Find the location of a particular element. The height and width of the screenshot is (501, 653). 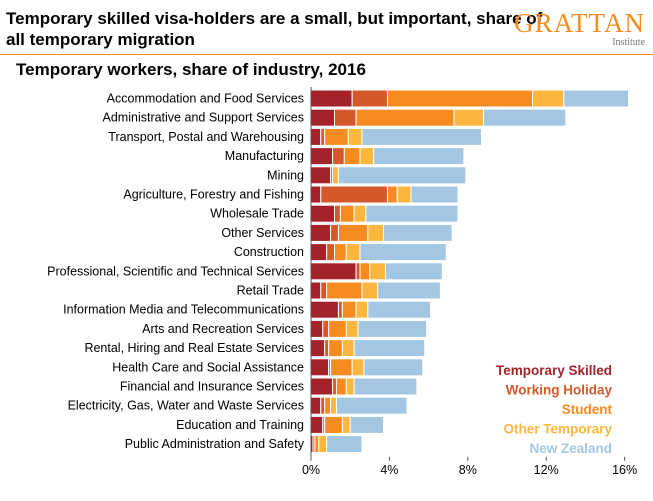

x-tick-label: 12% is located at coordinates (546, 470).